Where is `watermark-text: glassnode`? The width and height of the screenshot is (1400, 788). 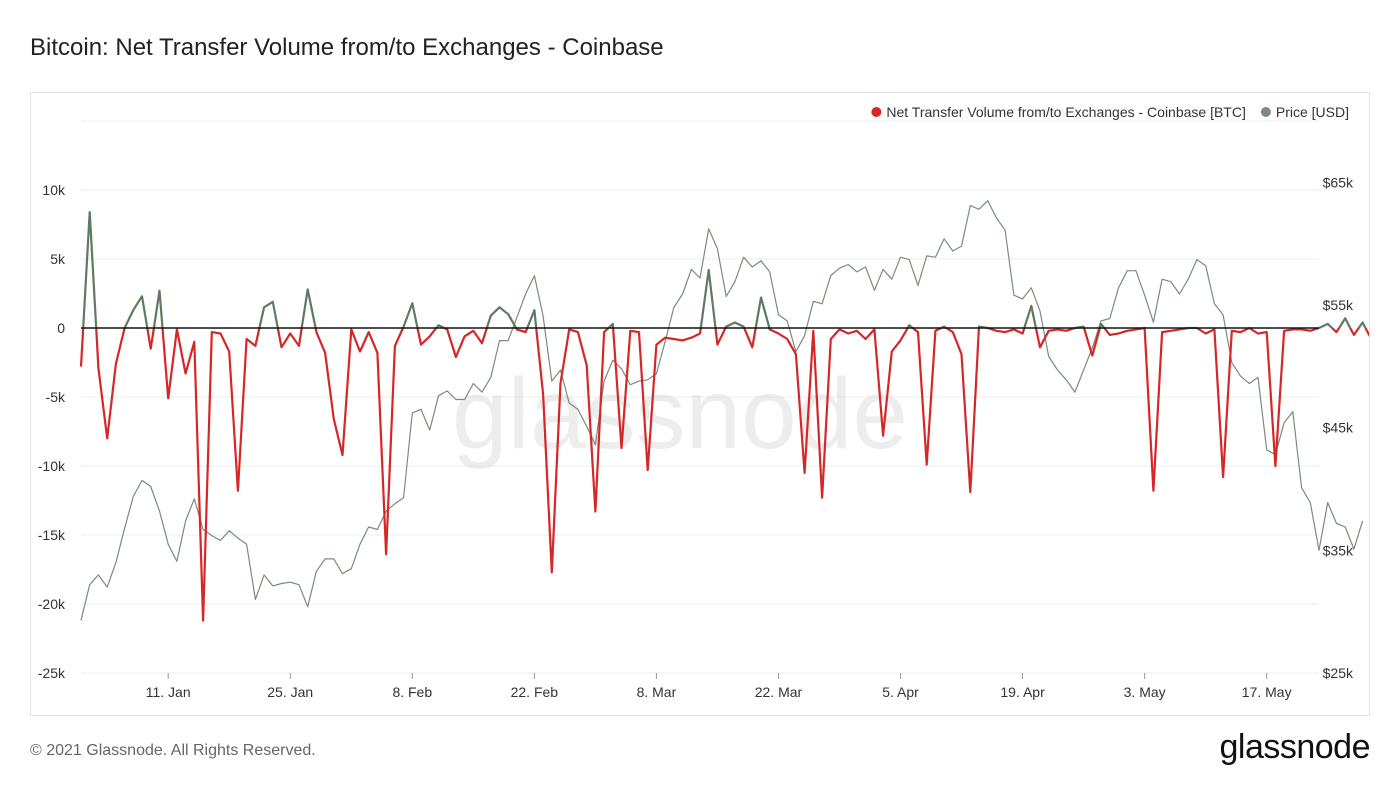 watermark-text: glassnode is located at coordinates (680, 414).